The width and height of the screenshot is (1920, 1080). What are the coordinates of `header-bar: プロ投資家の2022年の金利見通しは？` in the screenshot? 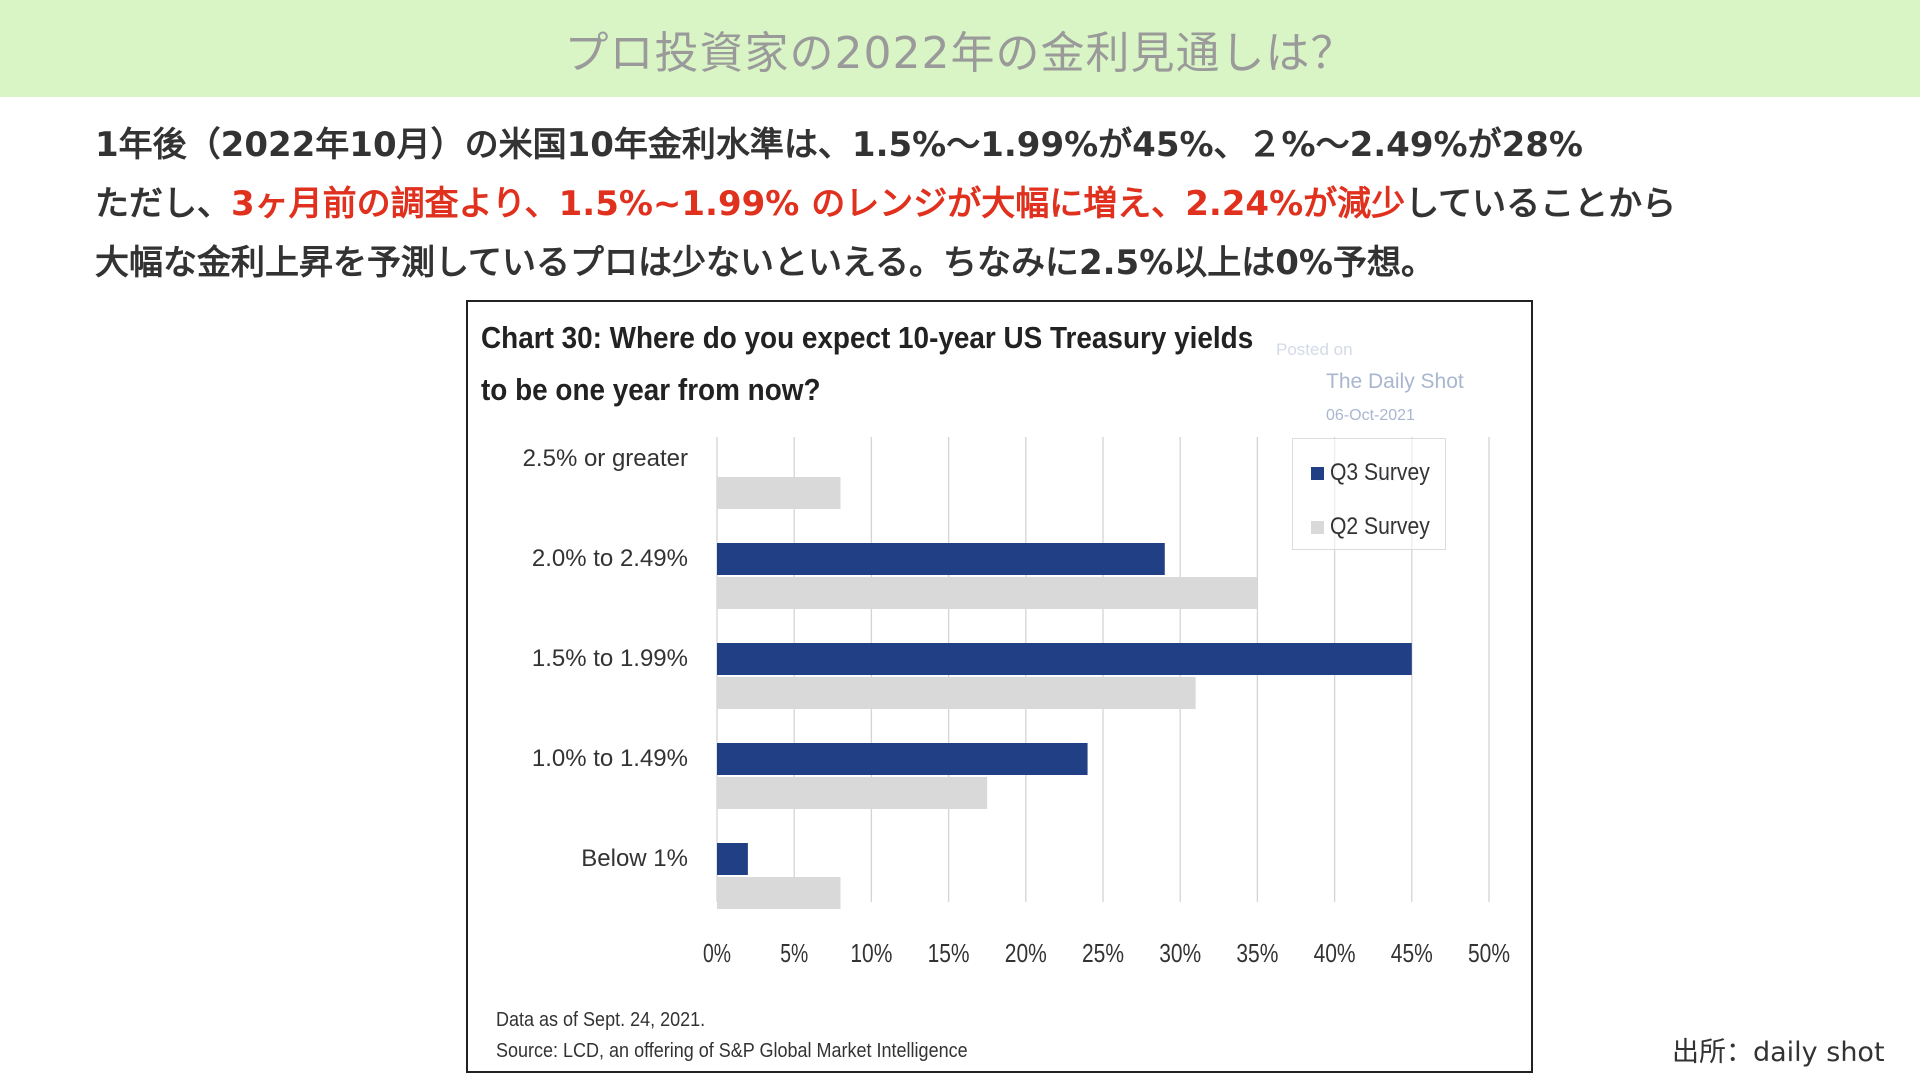 It's located at (960, 48).